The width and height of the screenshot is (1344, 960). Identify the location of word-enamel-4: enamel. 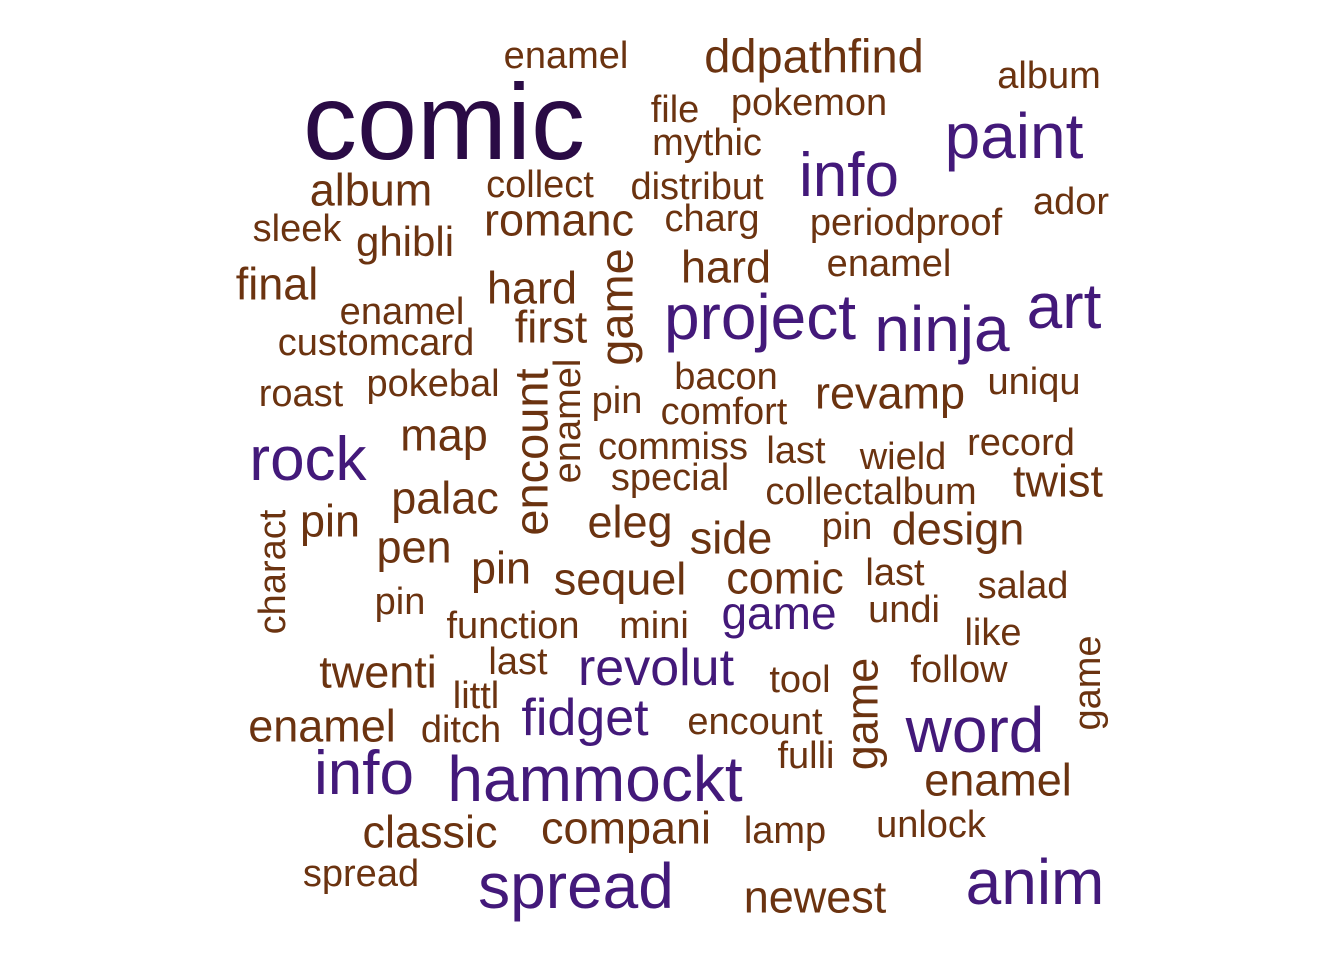
(322, 726).